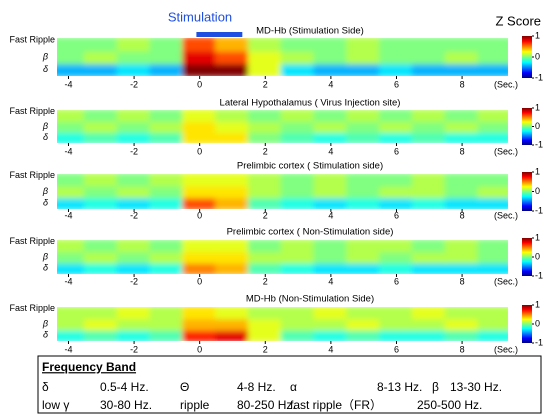 Image resolution: width=544 pixels, height=414 pixels. Describe the element at coordinates (195, 405) in the screenshot. I see `band-symbol: ripple` at that location.